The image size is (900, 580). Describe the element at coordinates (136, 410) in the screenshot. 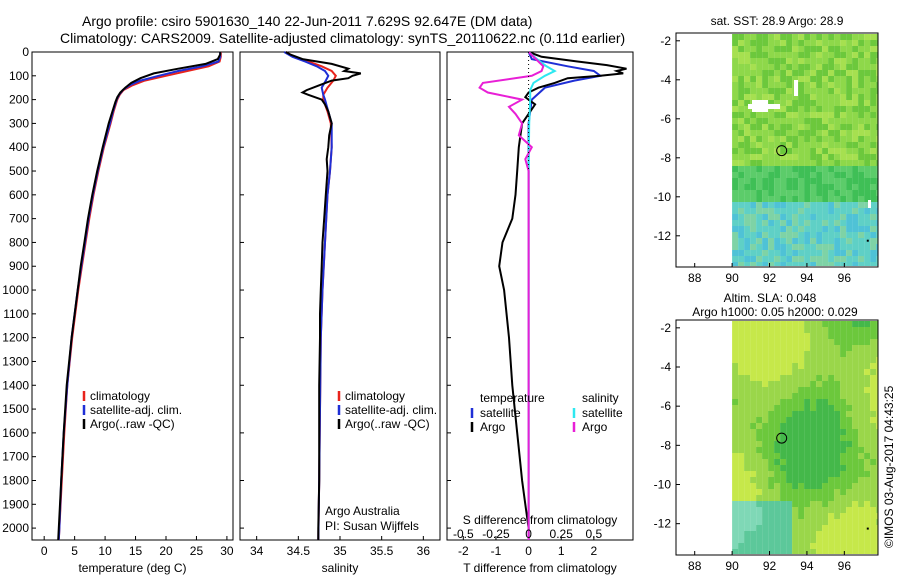

I see `legend-label: satellite-adj. clim.` at that location.